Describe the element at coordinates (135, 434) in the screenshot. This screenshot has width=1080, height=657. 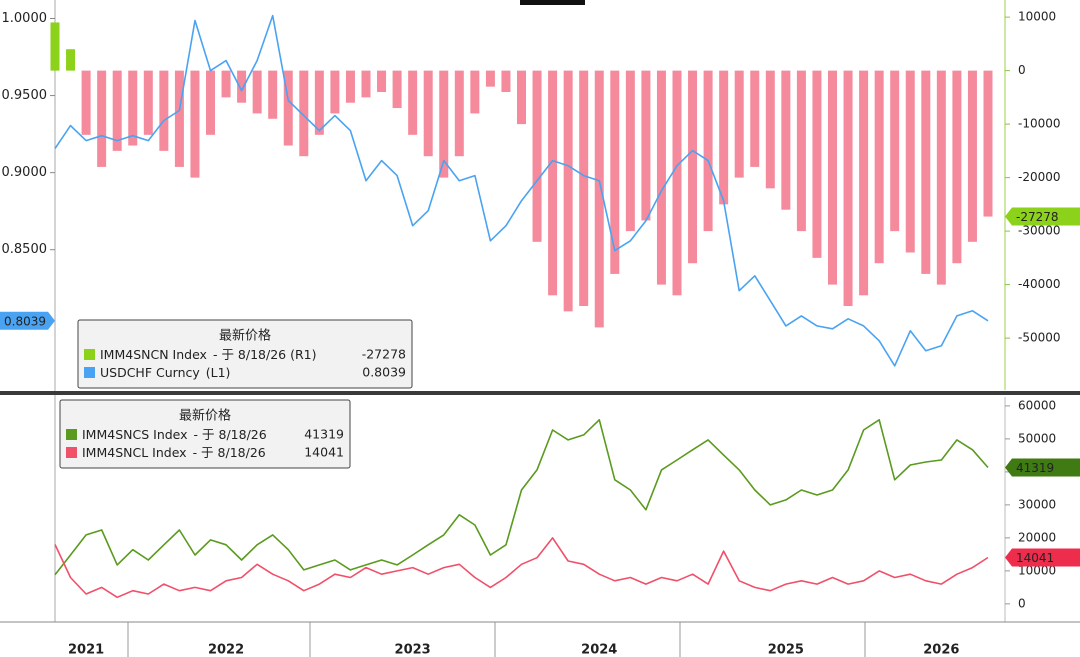
I see `legend-name: IMM4SNCS Index` at that location.